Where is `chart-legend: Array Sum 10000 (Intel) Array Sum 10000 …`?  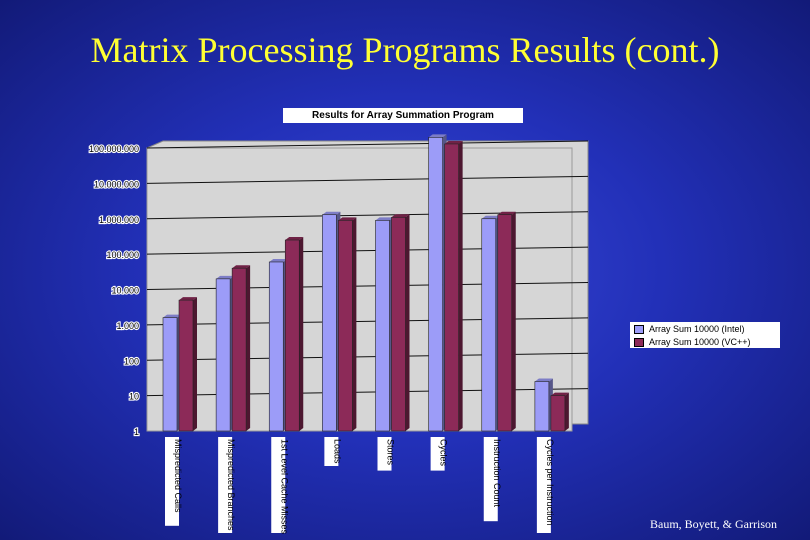
chart-legend: Array Sum 10000 (Intel) Array Sum 10000 … is located at coordinates (705, 335).